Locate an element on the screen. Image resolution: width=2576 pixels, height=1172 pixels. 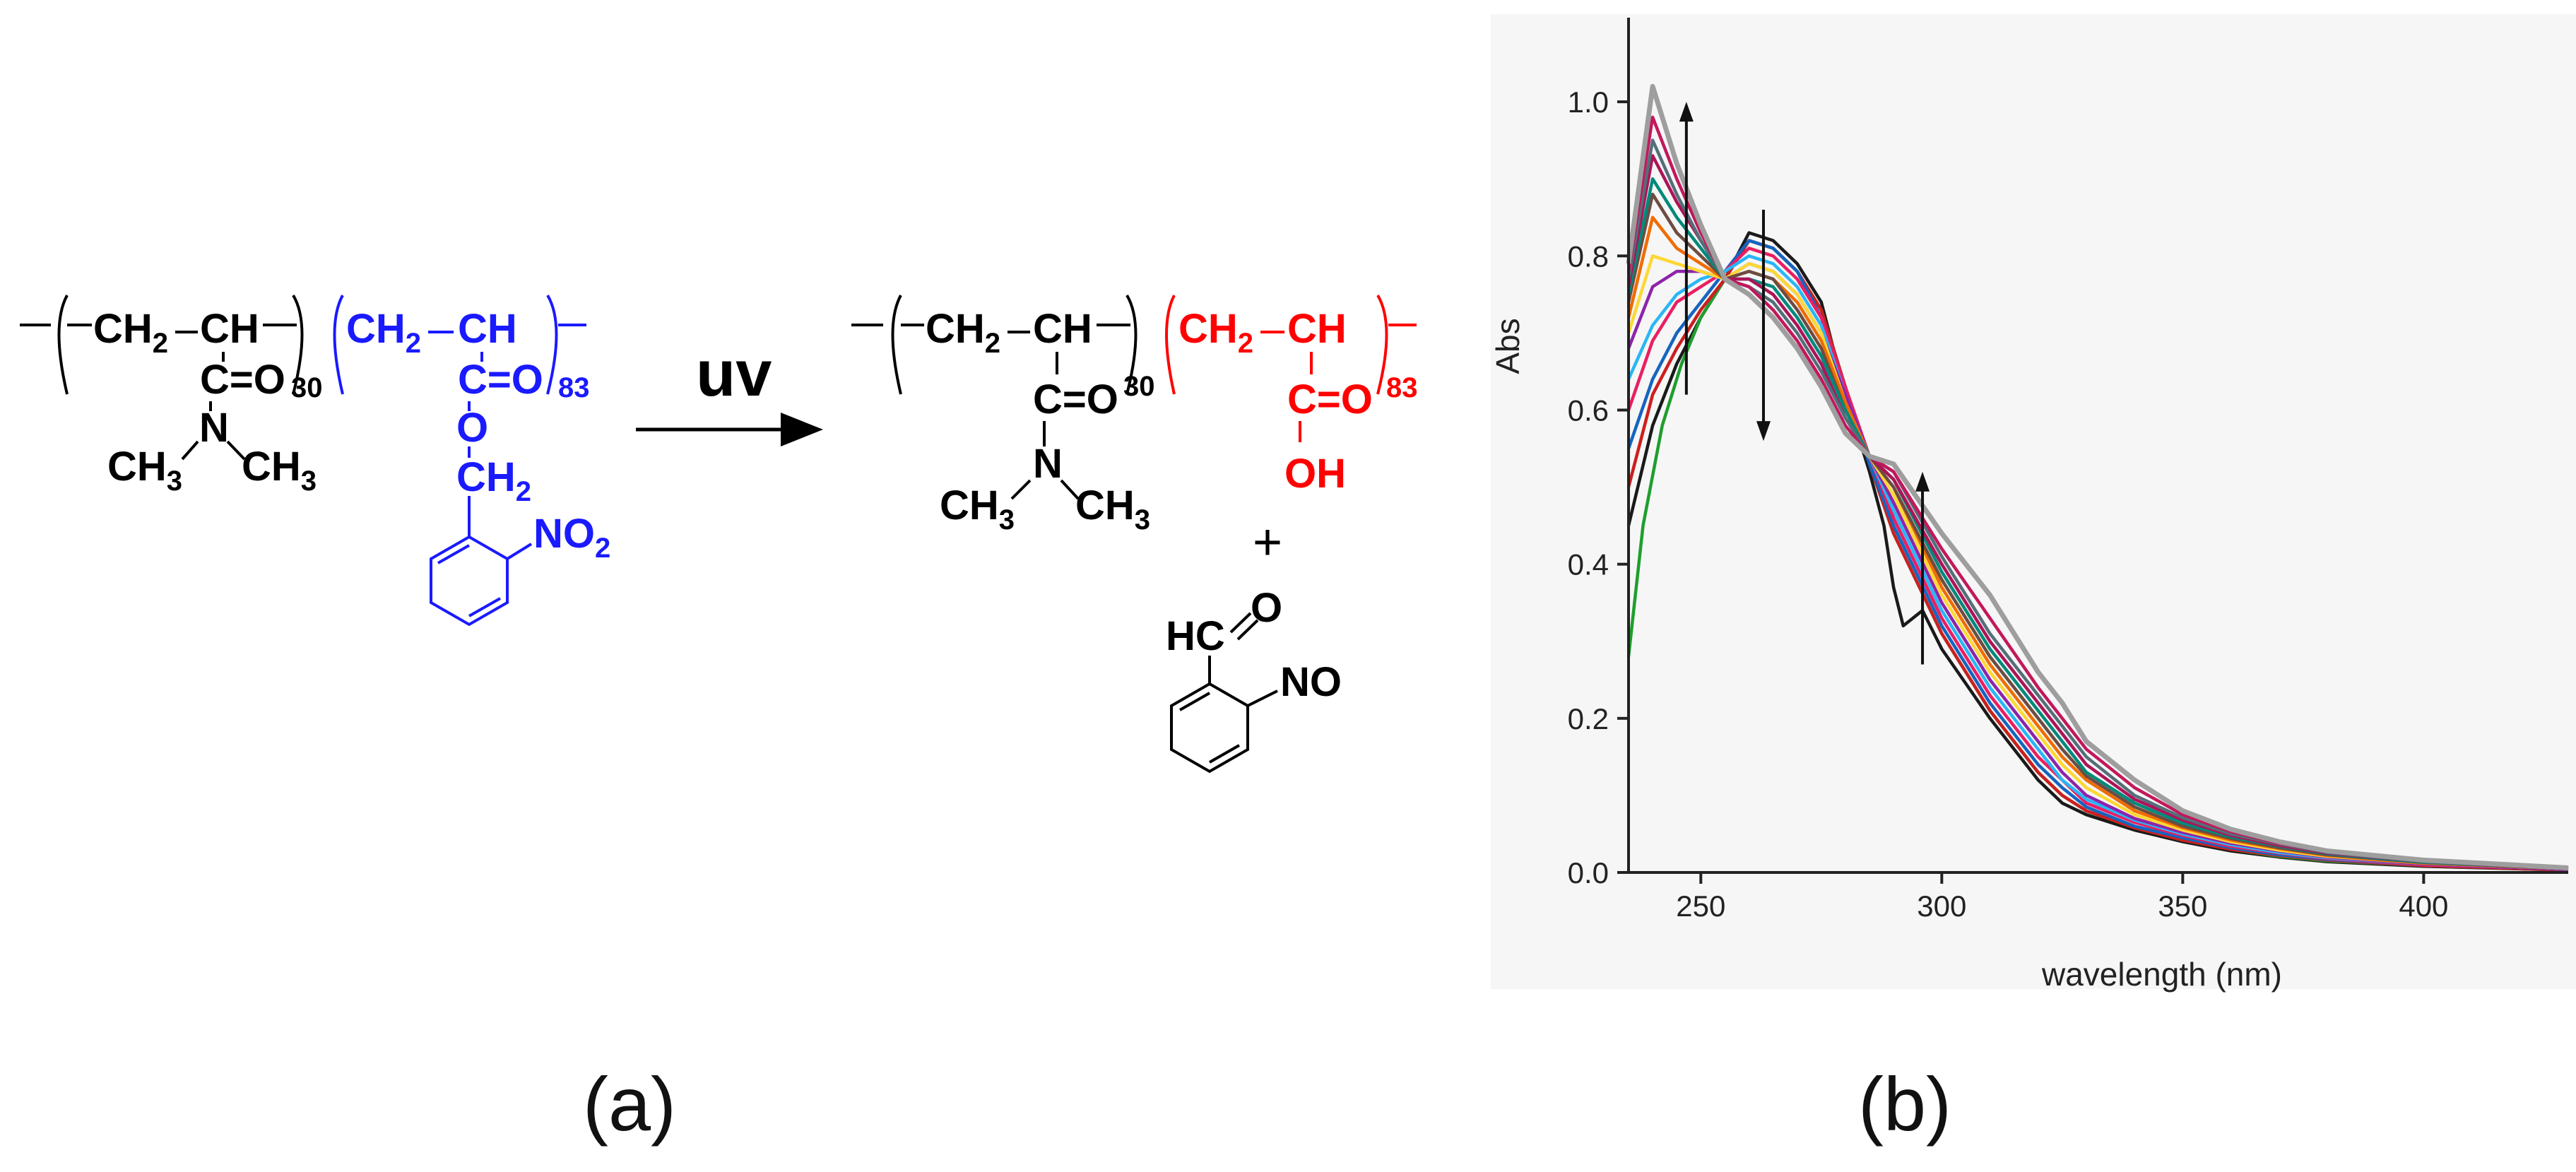
reactant-dma-block: CH2 CH C=O 30 N CH3 CH3 is located at coordinates (171, 395).